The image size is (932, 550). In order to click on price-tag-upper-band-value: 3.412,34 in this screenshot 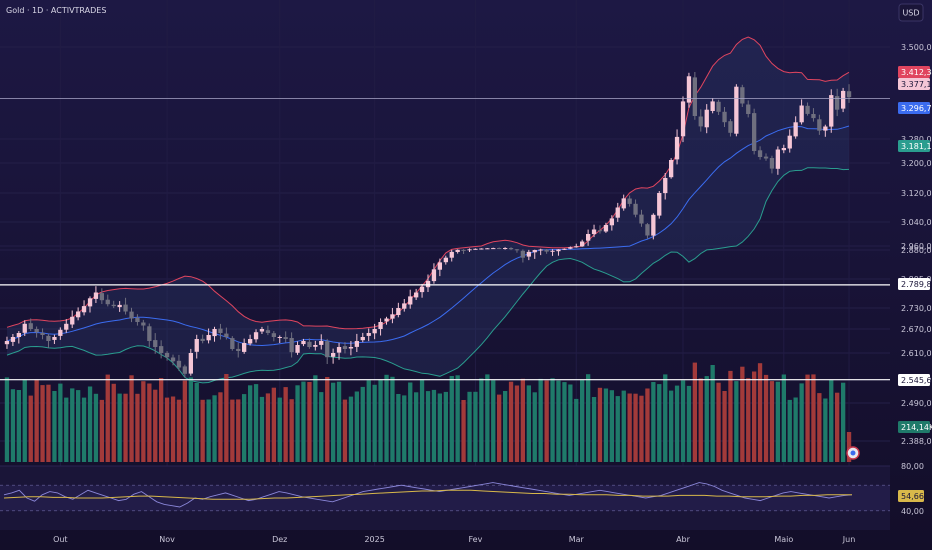, I will do `click(916, 72)`.